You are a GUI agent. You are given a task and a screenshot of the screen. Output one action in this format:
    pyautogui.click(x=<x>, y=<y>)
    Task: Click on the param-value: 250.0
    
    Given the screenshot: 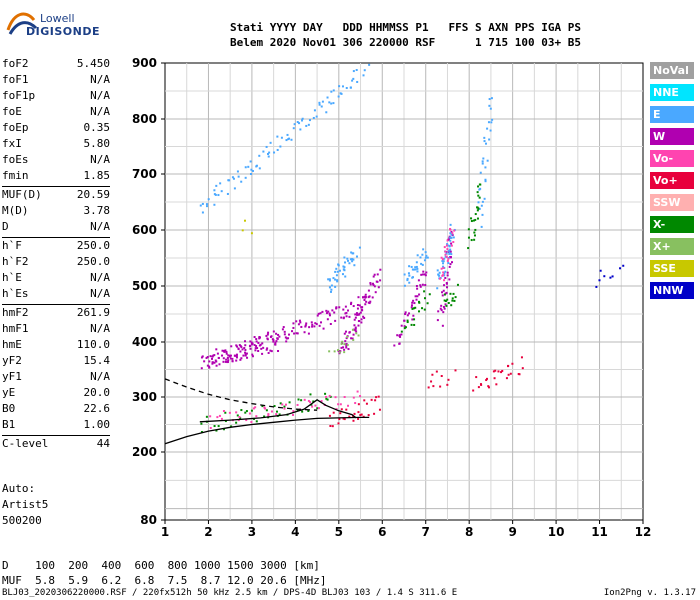 What is the action you would take?
    pyautogui.click(x=93, y=245)
    